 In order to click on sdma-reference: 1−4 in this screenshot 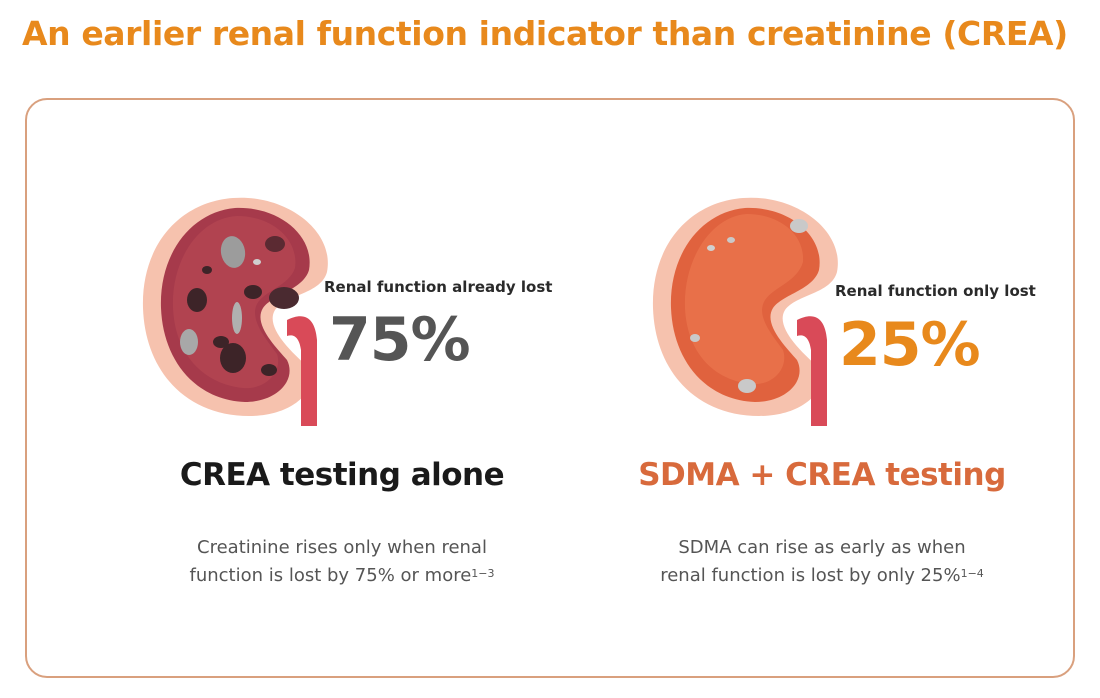, I will do `click(972, 573)`.